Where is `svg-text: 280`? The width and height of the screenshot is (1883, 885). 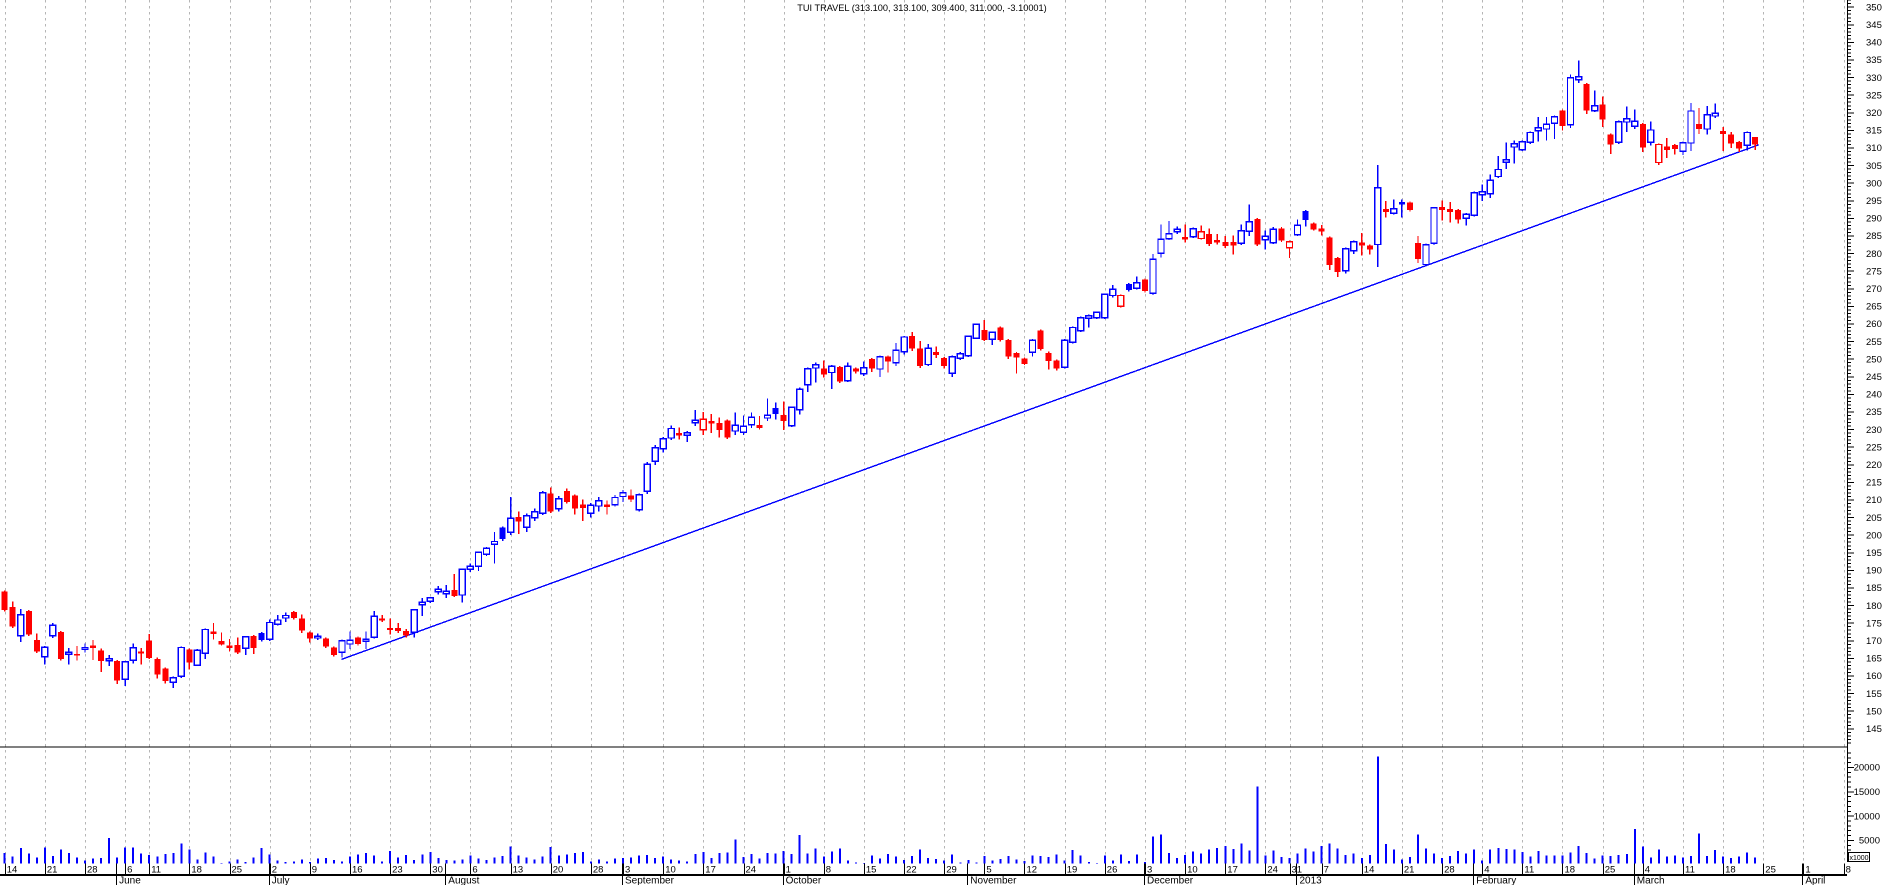
svg-text: 280 is located at coordinates (1874, 254).